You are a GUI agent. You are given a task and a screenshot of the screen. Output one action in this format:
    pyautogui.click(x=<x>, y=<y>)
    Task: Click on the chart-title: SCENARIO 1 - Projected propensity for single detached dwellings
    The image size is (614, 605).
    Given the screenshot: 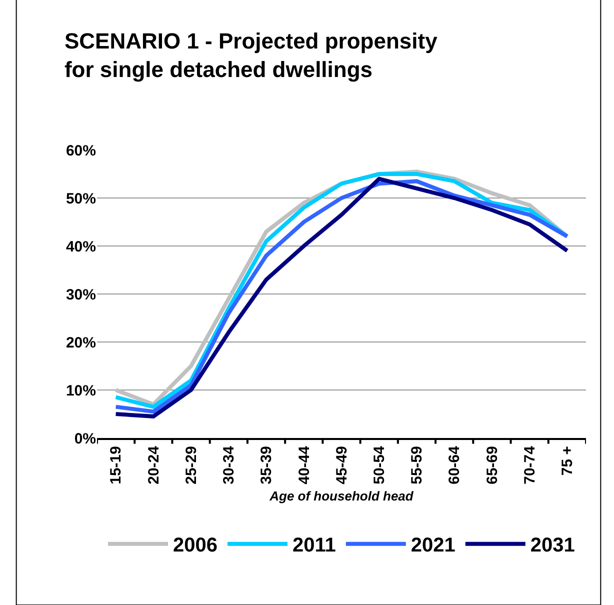 What is the action you would take?
    pyautogui.click(x=251, y=55)
    